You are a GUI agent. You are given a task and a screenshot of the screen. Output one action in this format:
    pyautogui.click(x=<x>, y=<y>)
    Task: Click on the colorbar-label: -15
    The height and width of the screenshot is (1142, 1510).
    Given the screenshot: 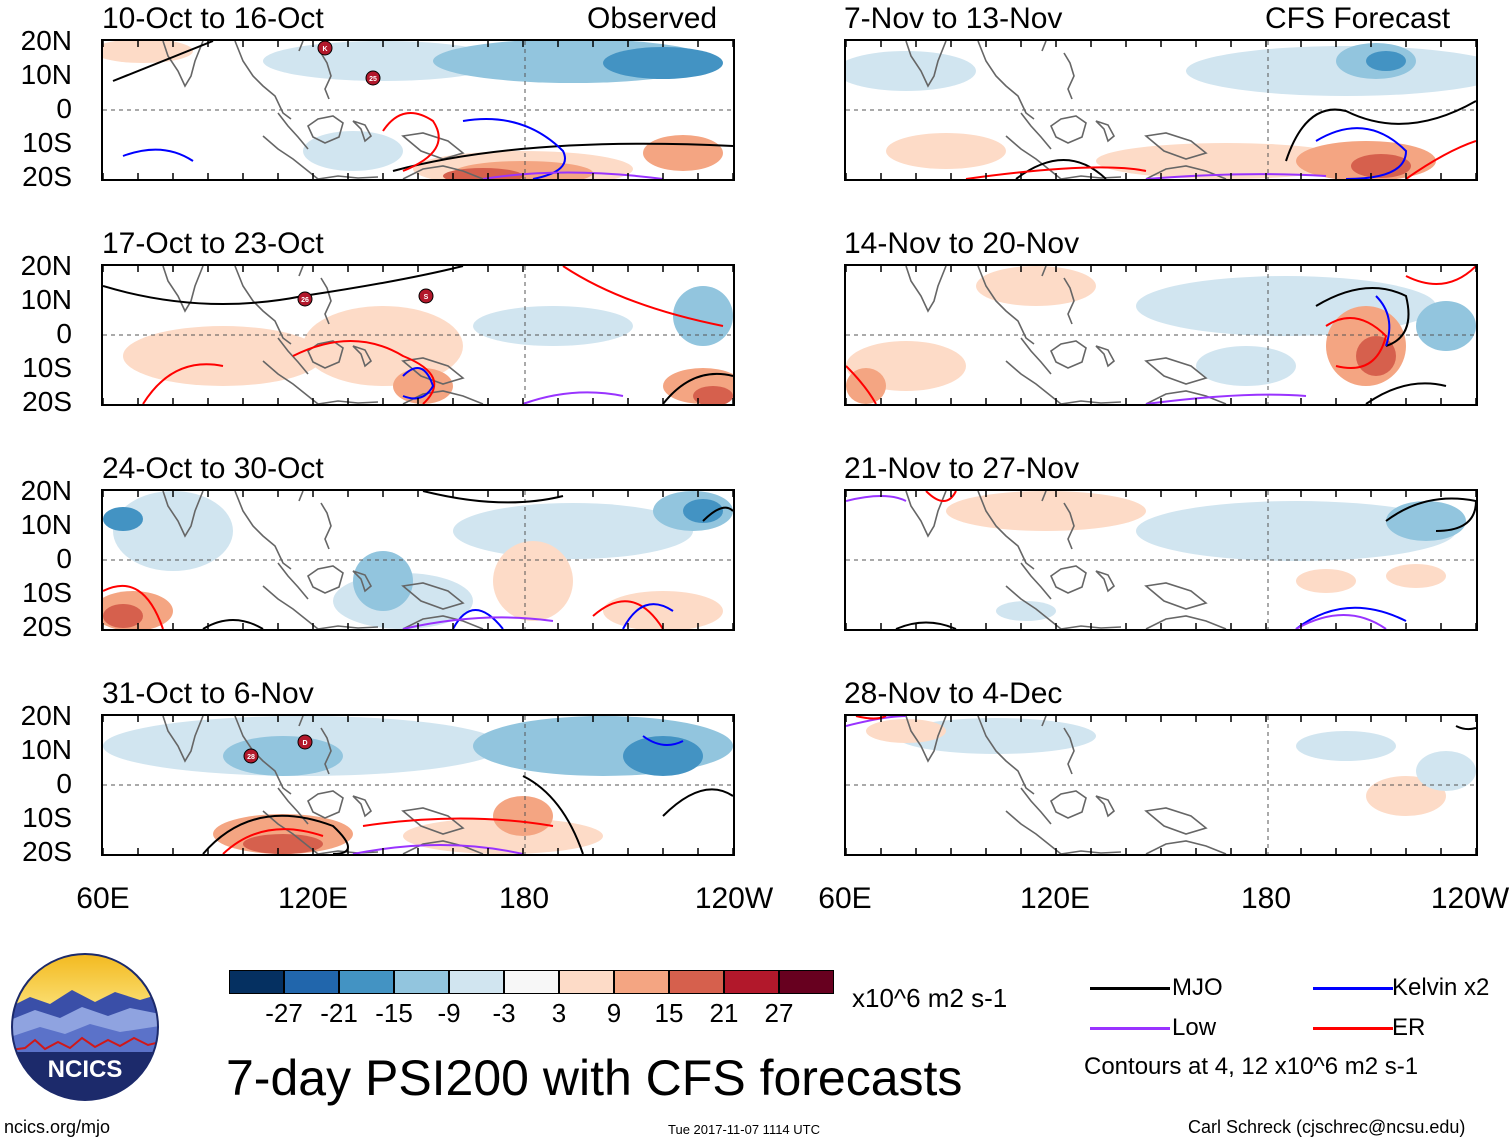 What is the action you would take?
    pyautogui.click(x=394, y=1013)
    